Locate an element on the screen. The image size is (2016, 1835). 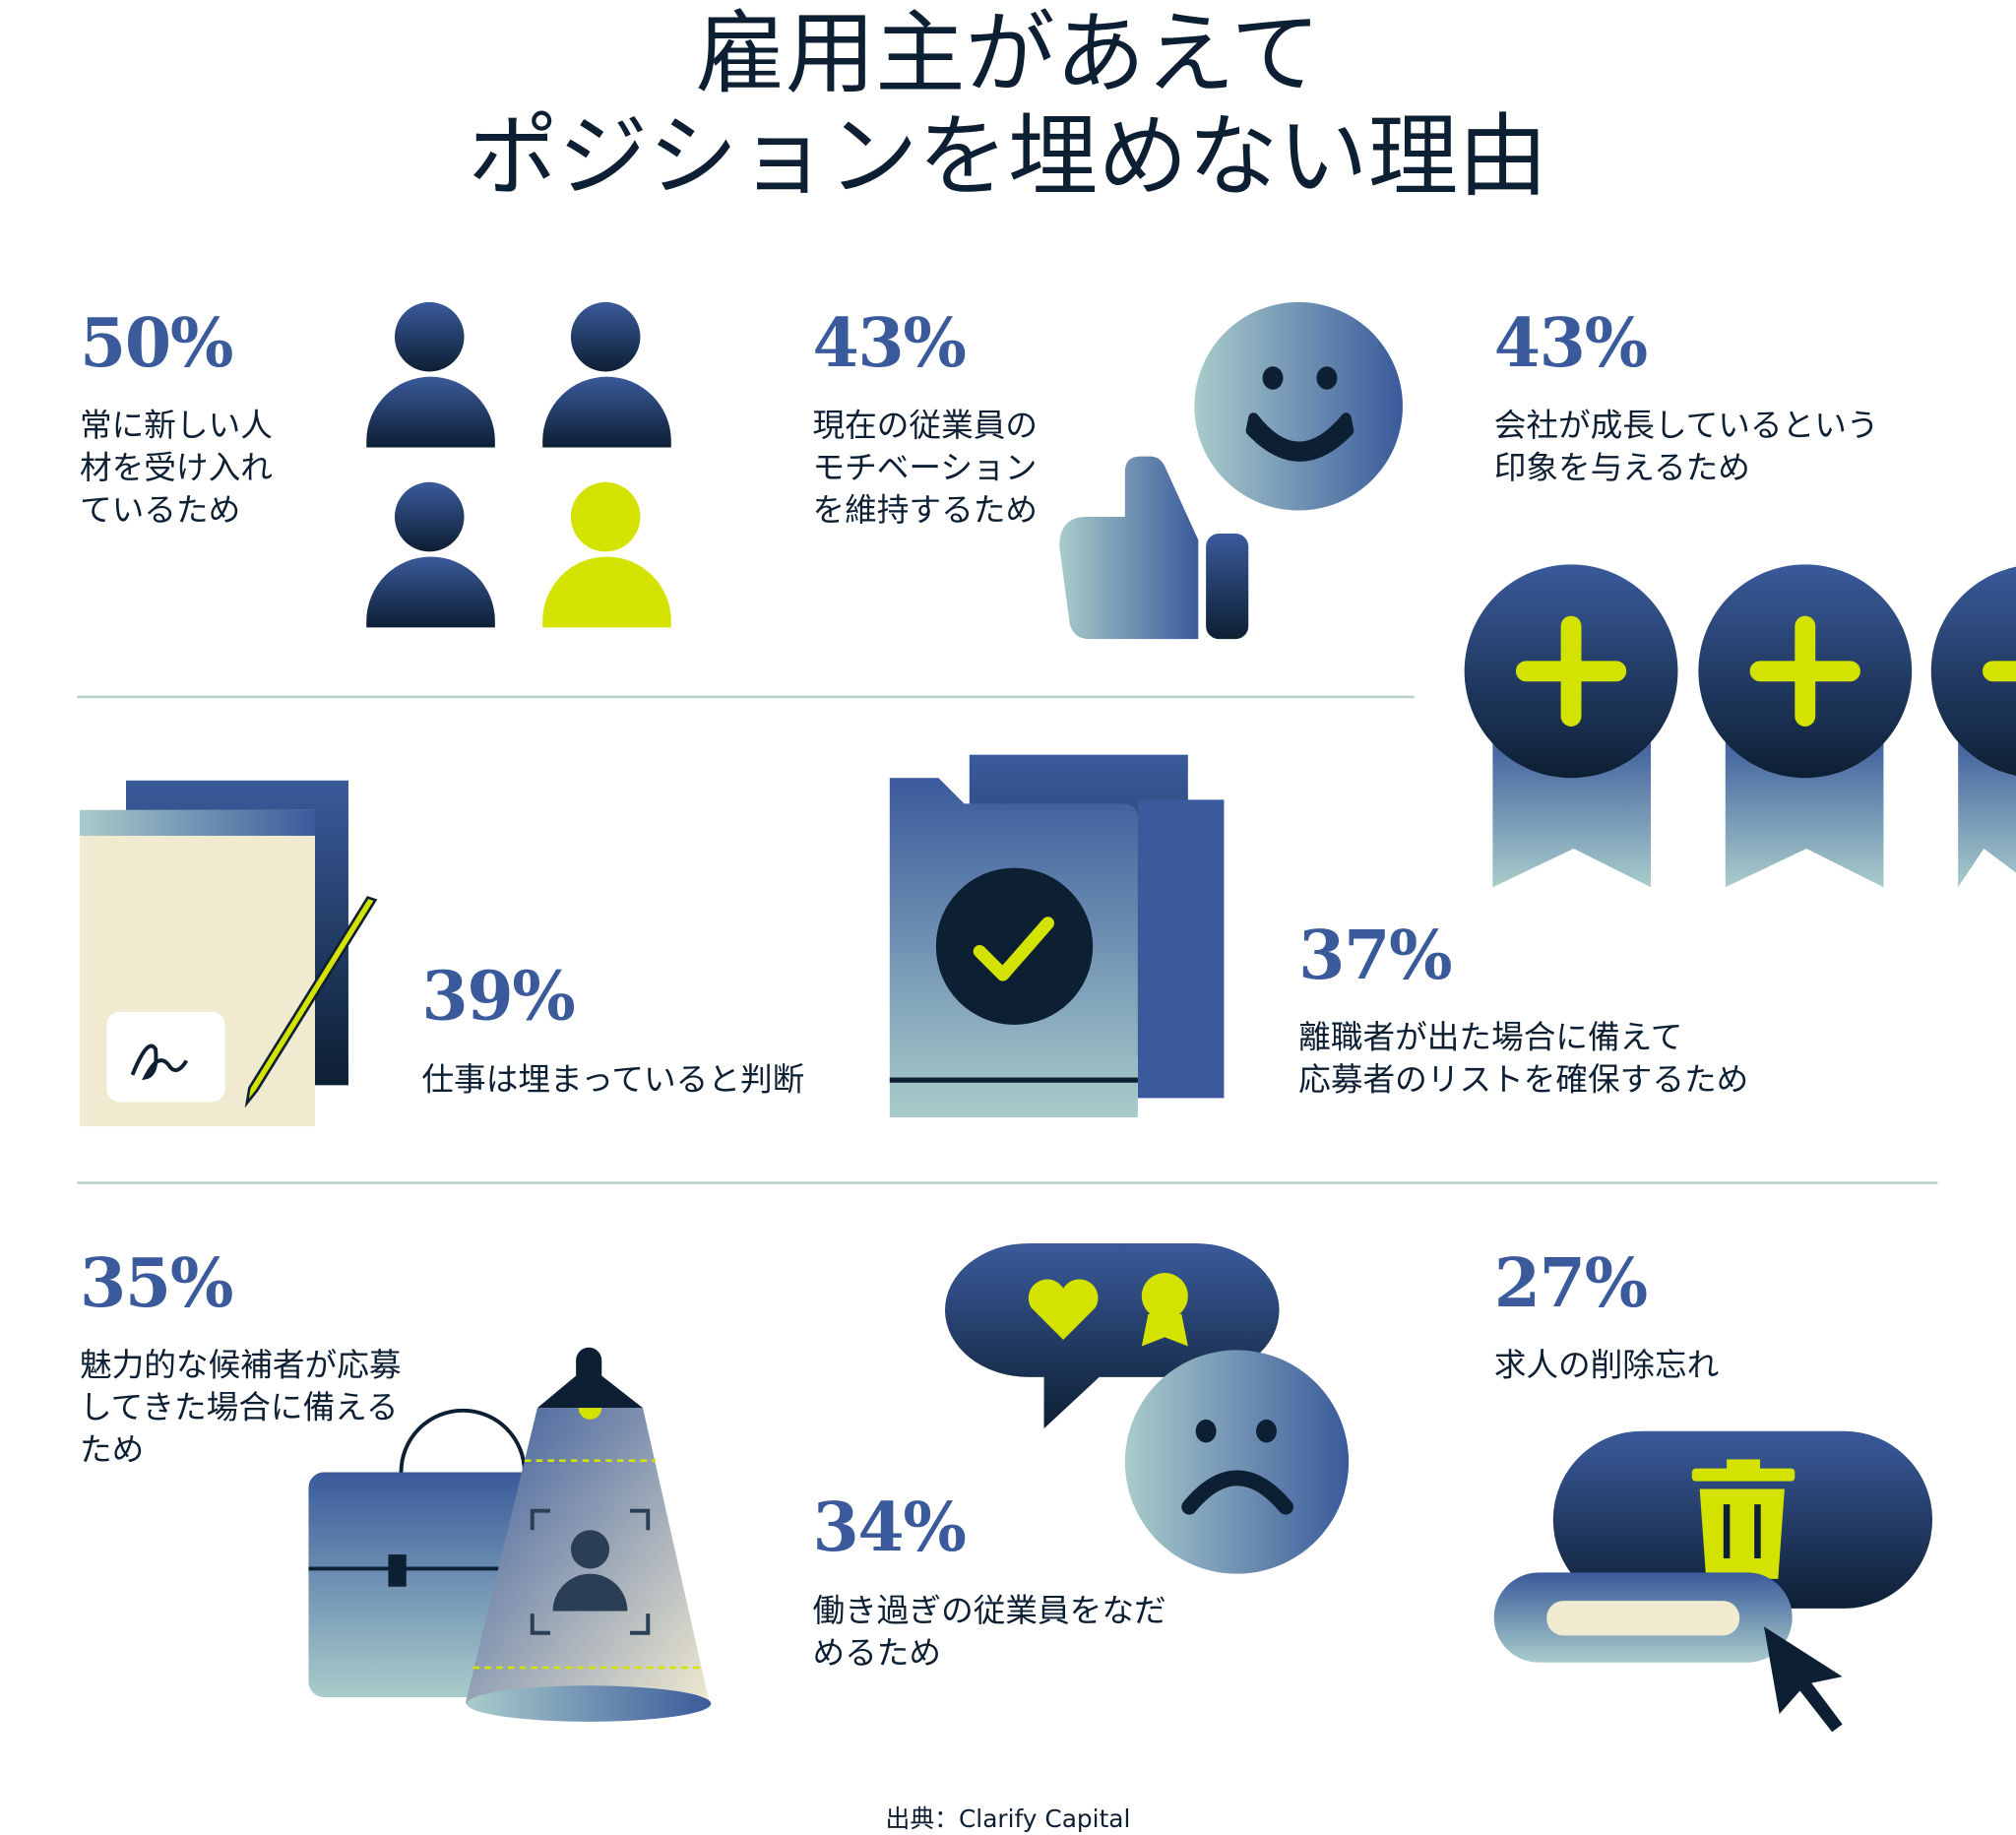
stat-description: 会社が成長しているという 印象を与えるため is located at coordinates (1686, 446).